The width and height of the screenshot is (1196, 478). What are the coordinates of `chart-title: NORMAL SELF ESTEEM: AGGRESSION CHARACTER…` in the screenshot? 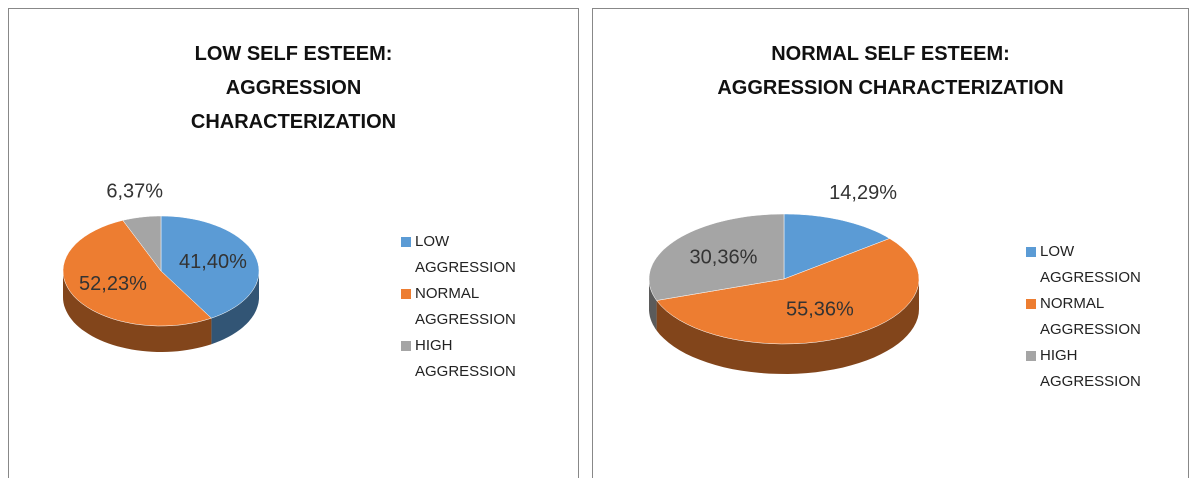 It's located at (890, 71).